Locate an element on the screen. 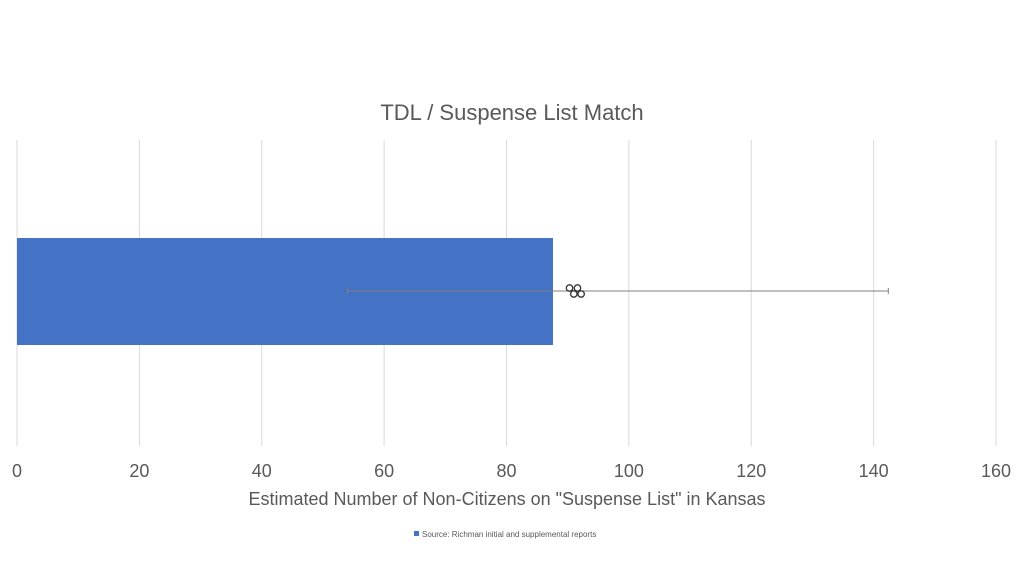 The image size is (1024, 581). x-tick-label-100: 100 is located at coordinates (629, 471).